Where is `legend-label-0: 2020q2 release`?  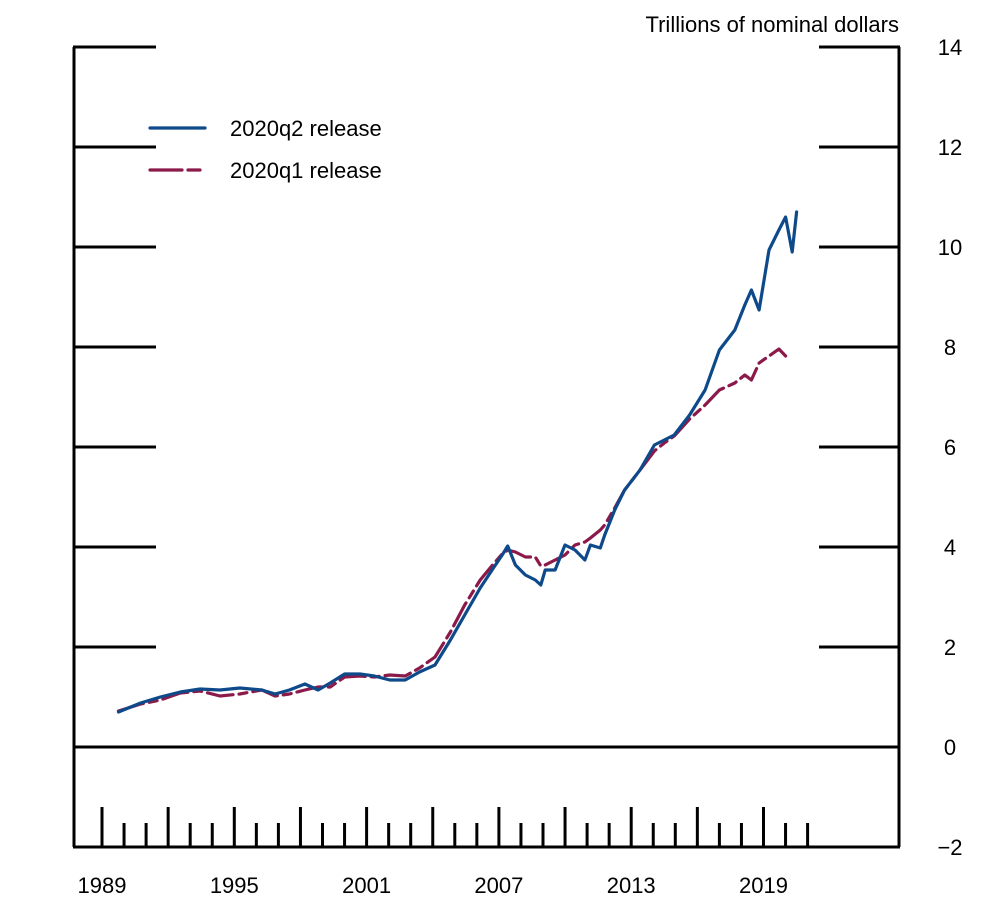
legend-label-0: 2020q2 release is located at coordinates (306, 128).